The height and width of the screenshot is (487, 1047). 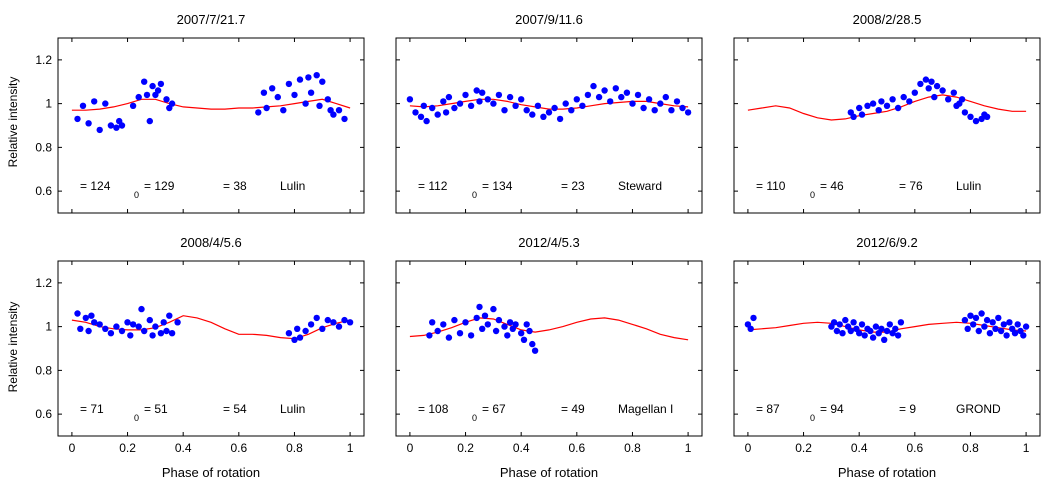 I want to click on x-tick-label: 1, so click(x=350, y=448).